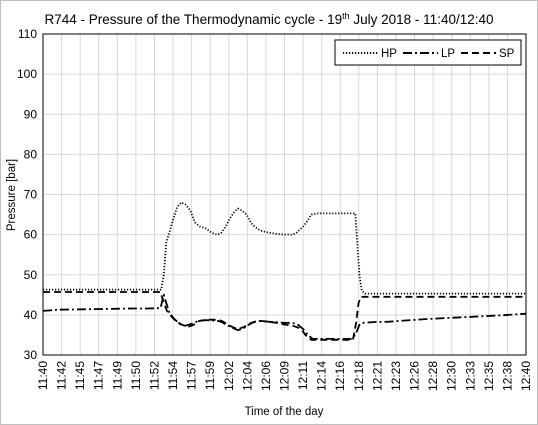  Describe the element at coordinates (154, 375) in the screenshot. I see `x-tick-label: 11:52` at that location.